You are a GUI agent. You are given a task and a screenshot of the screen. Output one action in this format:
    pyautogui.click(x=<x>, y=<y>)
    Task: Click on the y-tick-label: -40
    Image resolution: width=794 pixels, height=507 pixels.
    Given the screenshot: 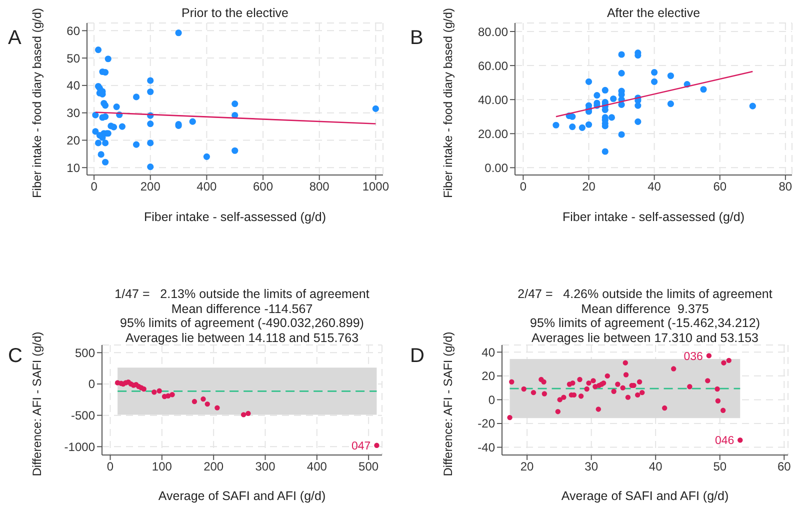 What is the action you would take?
    pyautogui.click(x=487, y=447)
    